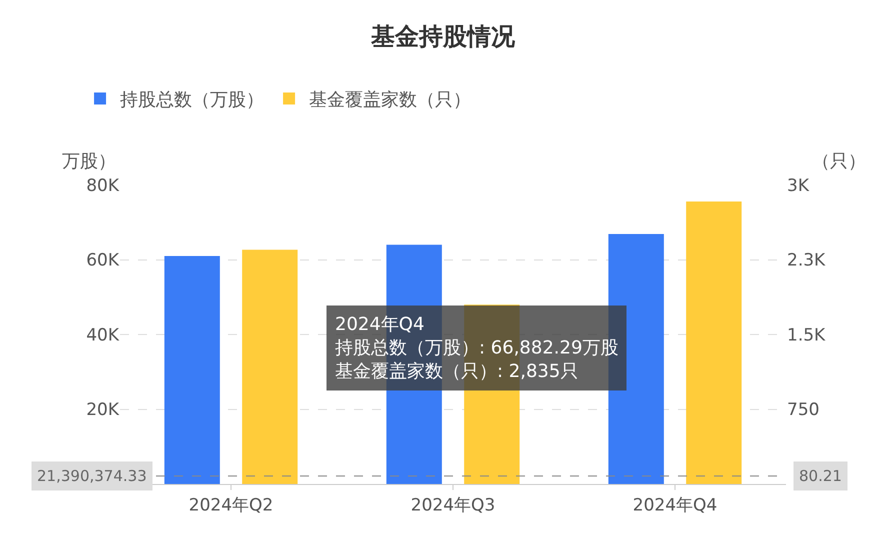 Image resolution: width=886 pixels, height=549 pixels. Describe the element at coordinates (443, 36) in the screenshot. I see `chart-title: 基金持股情况` at that location.